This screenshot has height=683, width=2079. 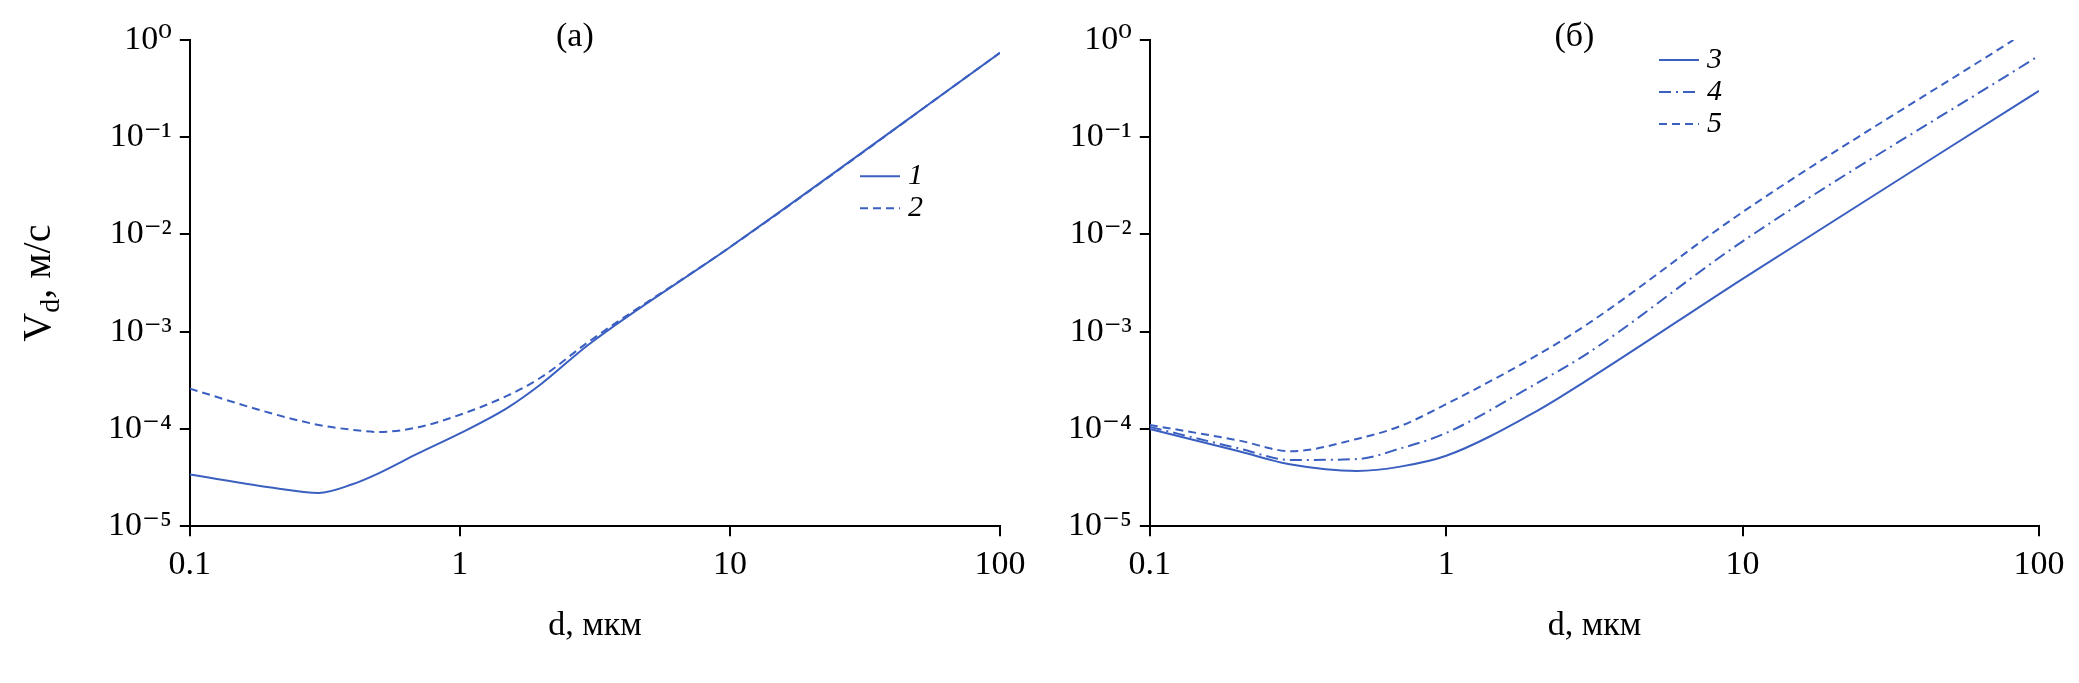 What do you see at coordinates (1714, 89) in the screenshot?
I see `legend-label: 4` at bounding box center [1714, 89].